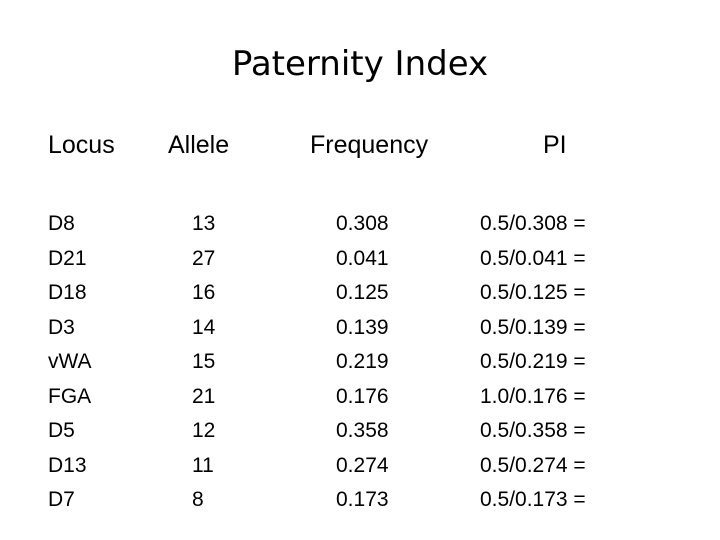 Image resolution: width=720 pixels, height=540 pixels. I want to click on cell-pi: 0.5/0.139 =, so click(533, 327).